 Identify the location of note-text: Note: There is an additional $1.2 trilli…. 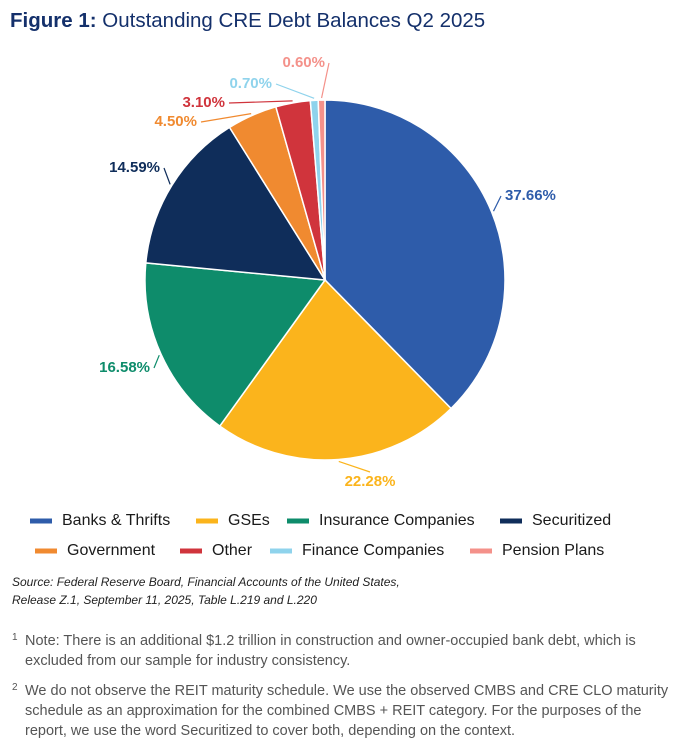
(330, 651).